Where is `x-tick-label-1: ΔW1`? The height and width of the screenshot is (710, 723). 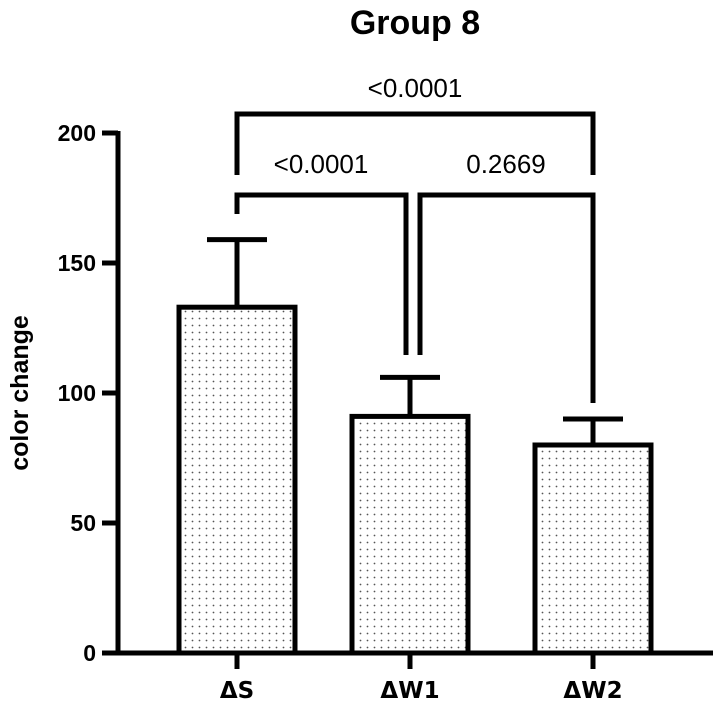
x-tick-label-1: ΔW1 is located at coordinates (409, 691).